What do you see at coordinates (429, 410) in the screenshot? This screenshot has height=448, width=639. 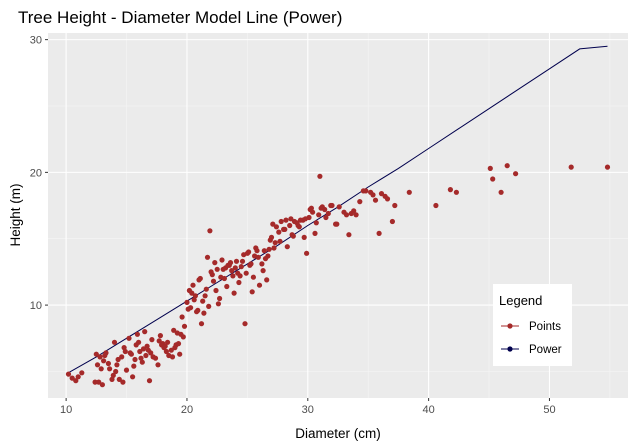 I see `x-tick-label: 40` at bounding box center [429, 410].